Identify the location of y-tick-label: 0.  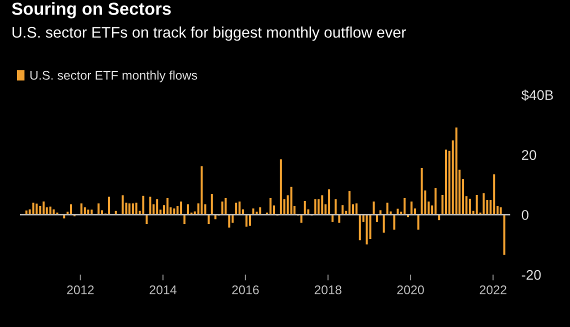
(525, 215).